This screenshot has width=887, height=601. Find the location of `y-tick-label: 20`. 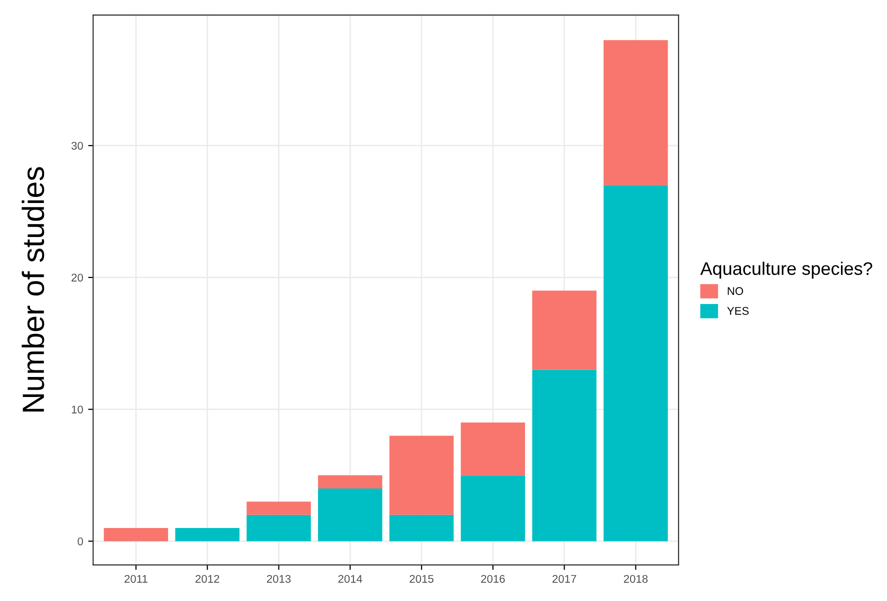

y-tick-label: 20 is located at coordinates (77, 278).